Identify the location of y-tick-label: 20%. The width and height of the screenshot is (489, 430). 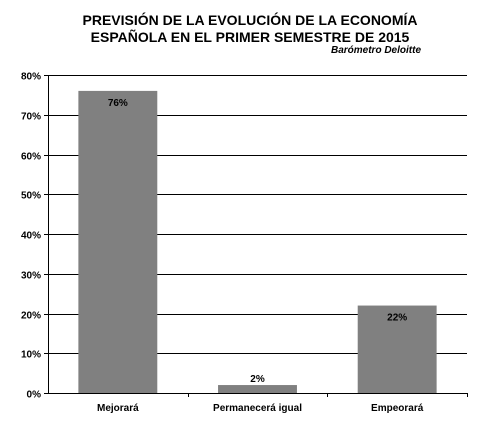
(31, 316).